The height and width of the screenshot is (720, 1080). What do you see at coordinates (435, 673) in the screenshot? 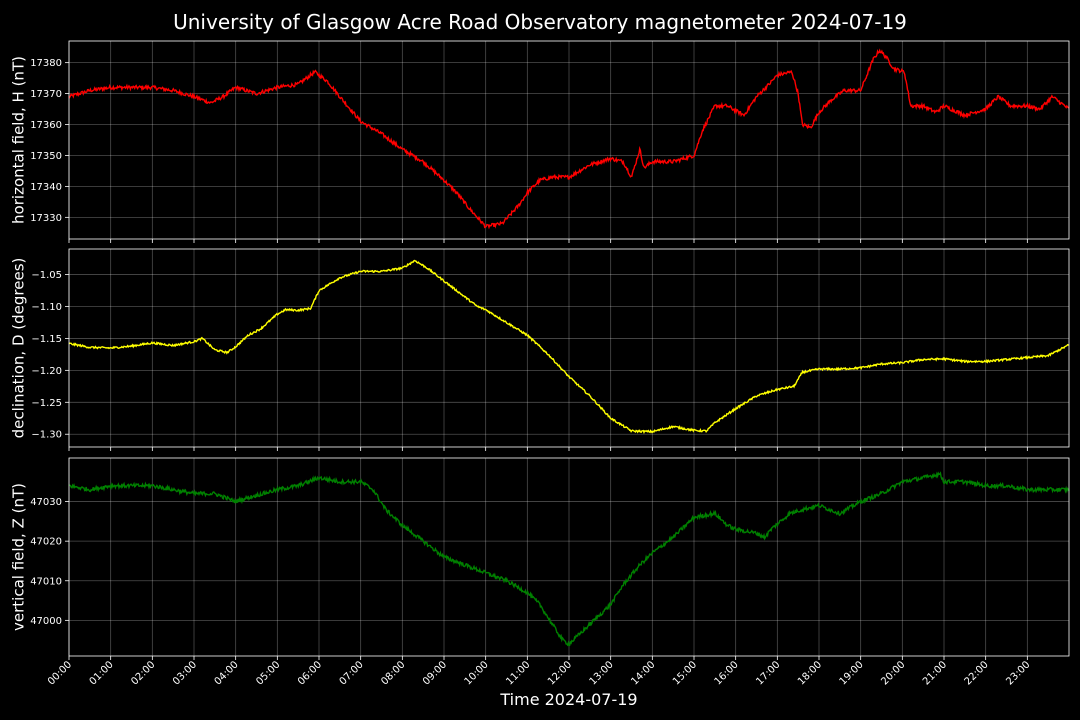
I see `x-tick-label: 09:00` at bounding box center [435, 673].